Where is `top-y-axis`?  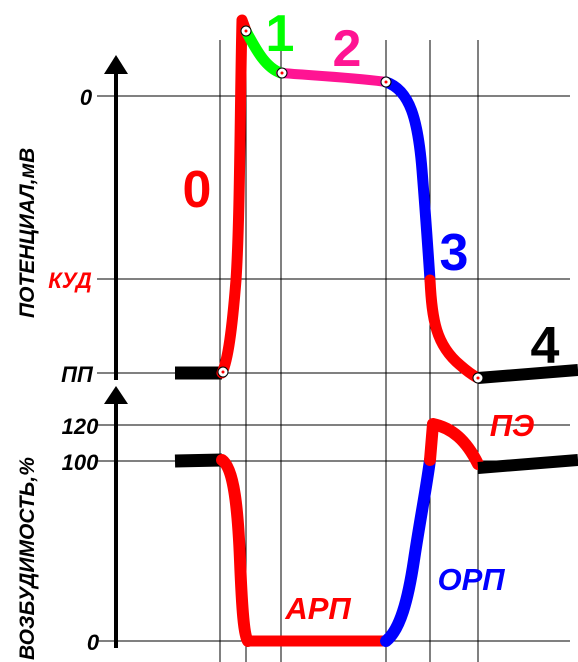
top-y-axis is located at coordinates (116, 217).